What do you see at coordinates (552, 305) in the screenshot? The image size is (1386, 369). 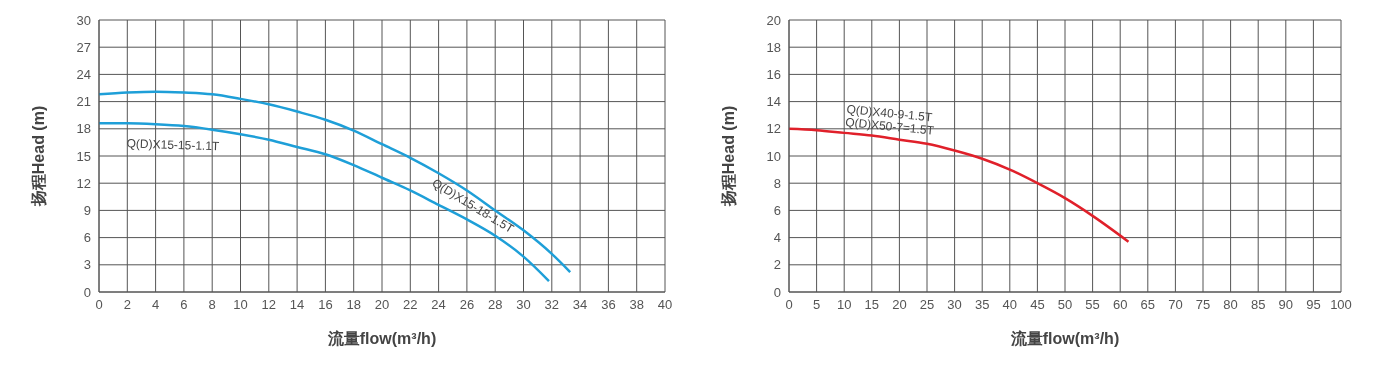 I see `x-tick-label: 32` at bounding box center [552, 305].